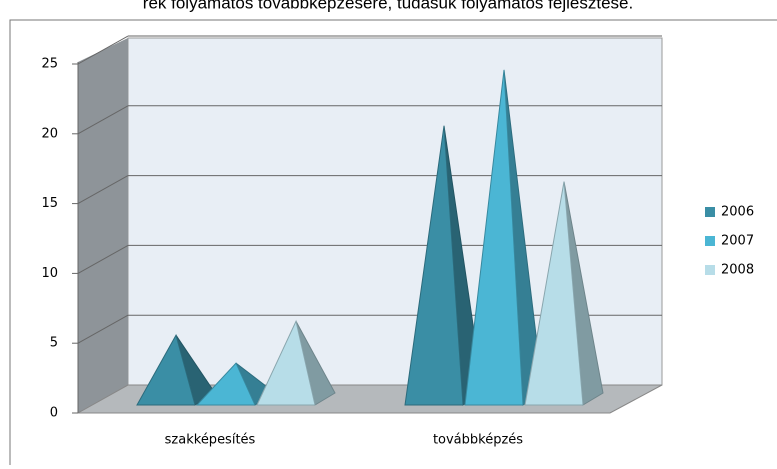 The width and height of the screenshot is (777, 469). What do you see at coordinates (210, 440) in the screenshot?
I see `x-tick-label: szakképesítés` at bounding box center [210, 440].